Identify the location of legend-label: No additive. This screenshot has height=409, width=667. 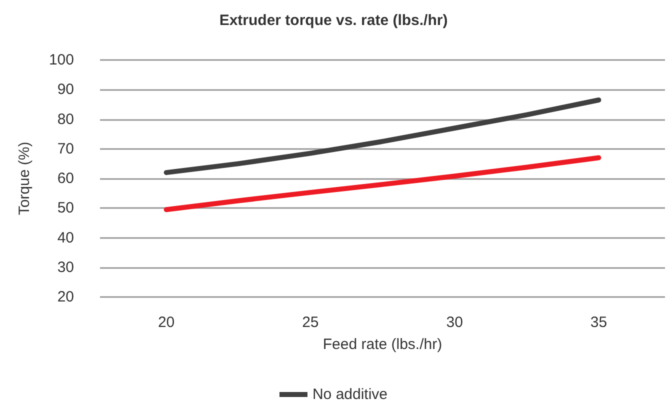
(350, 394).